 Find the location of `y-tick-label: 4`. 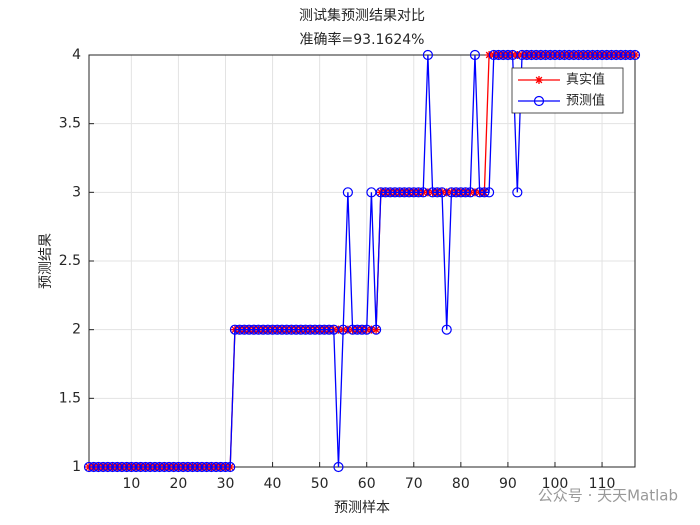

y-tick-label: 4 is located at coordinates (76, 55).